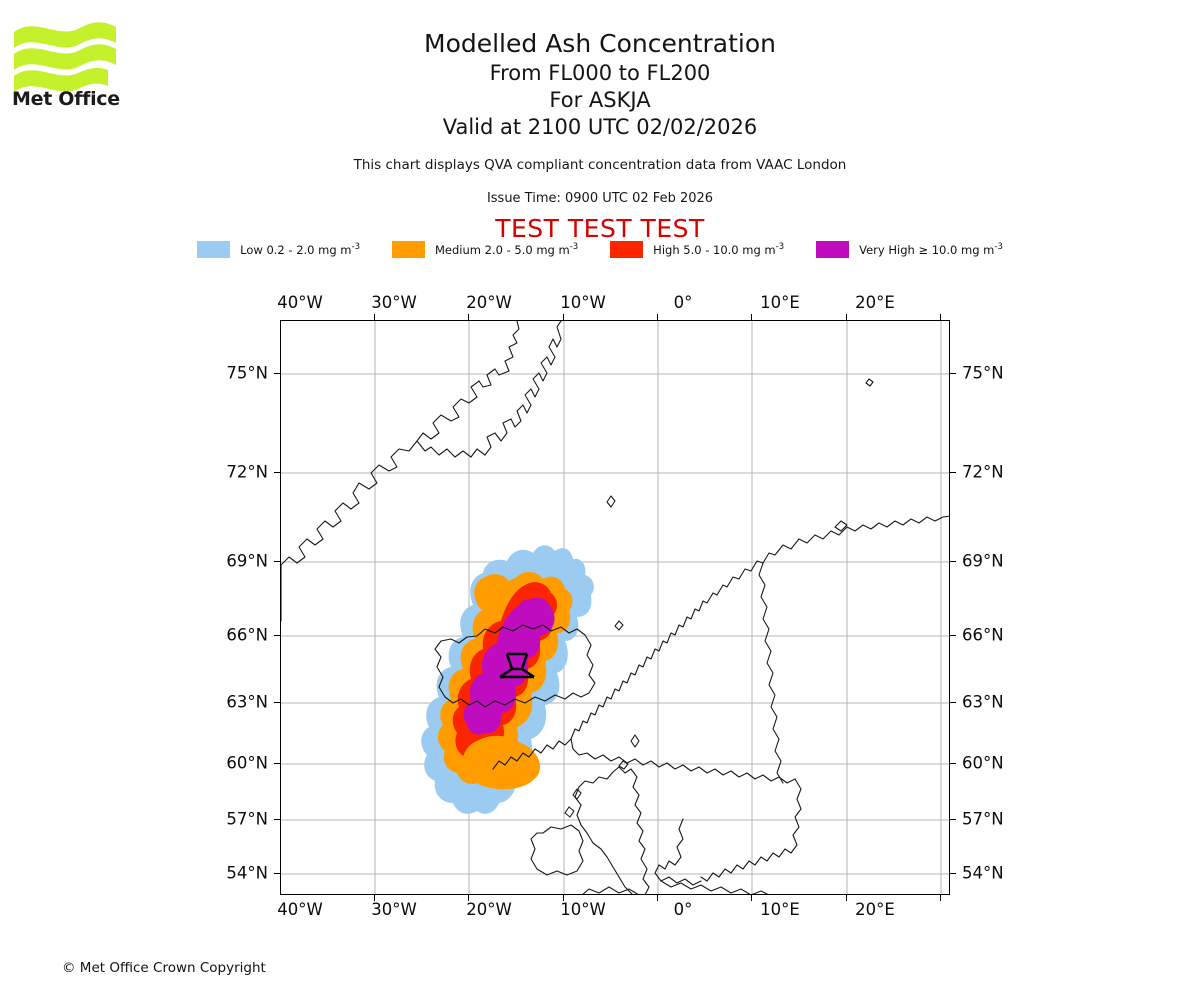 The width and height of the screenshot is (1200, 1000). Describe the element at coordinates (583, 302) in the screenshot. I see `lon-label-top-3: 10°W` at that location.